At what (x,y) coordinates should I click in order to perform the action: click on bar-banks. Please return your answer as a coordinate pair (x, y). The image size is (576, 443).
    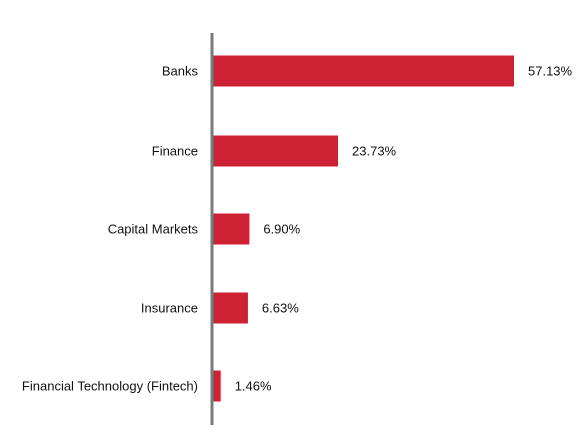
    Looking at the image, I should click on (363, 71).